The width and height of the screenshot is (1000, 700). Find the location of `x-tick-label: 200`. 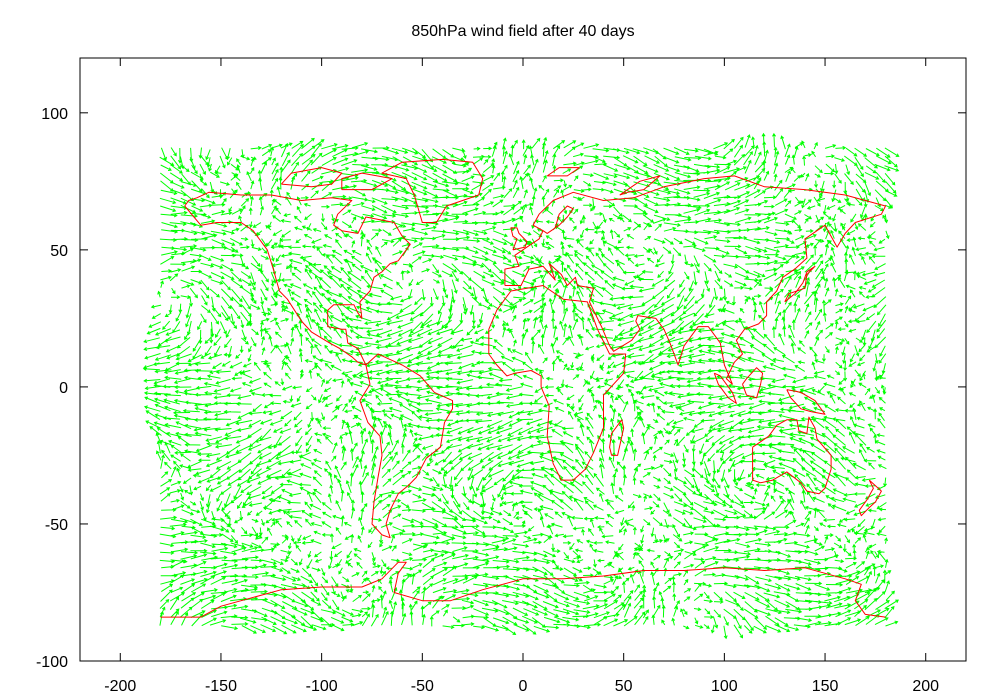

x-tick-label: 200 is located at coordinates (925, 686).